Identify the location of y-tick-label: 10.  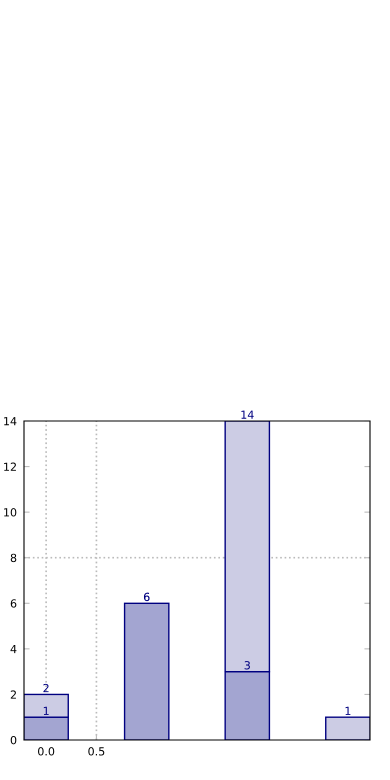
(10, 512).